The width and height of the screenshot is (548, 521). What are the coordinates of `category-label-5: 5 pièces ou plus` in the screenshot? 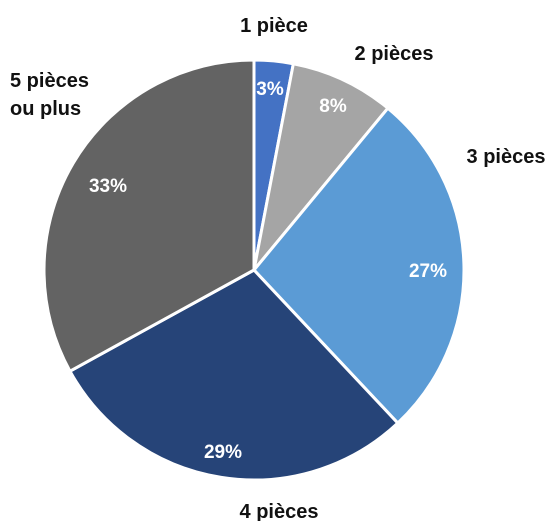 It's located at (49, 95).